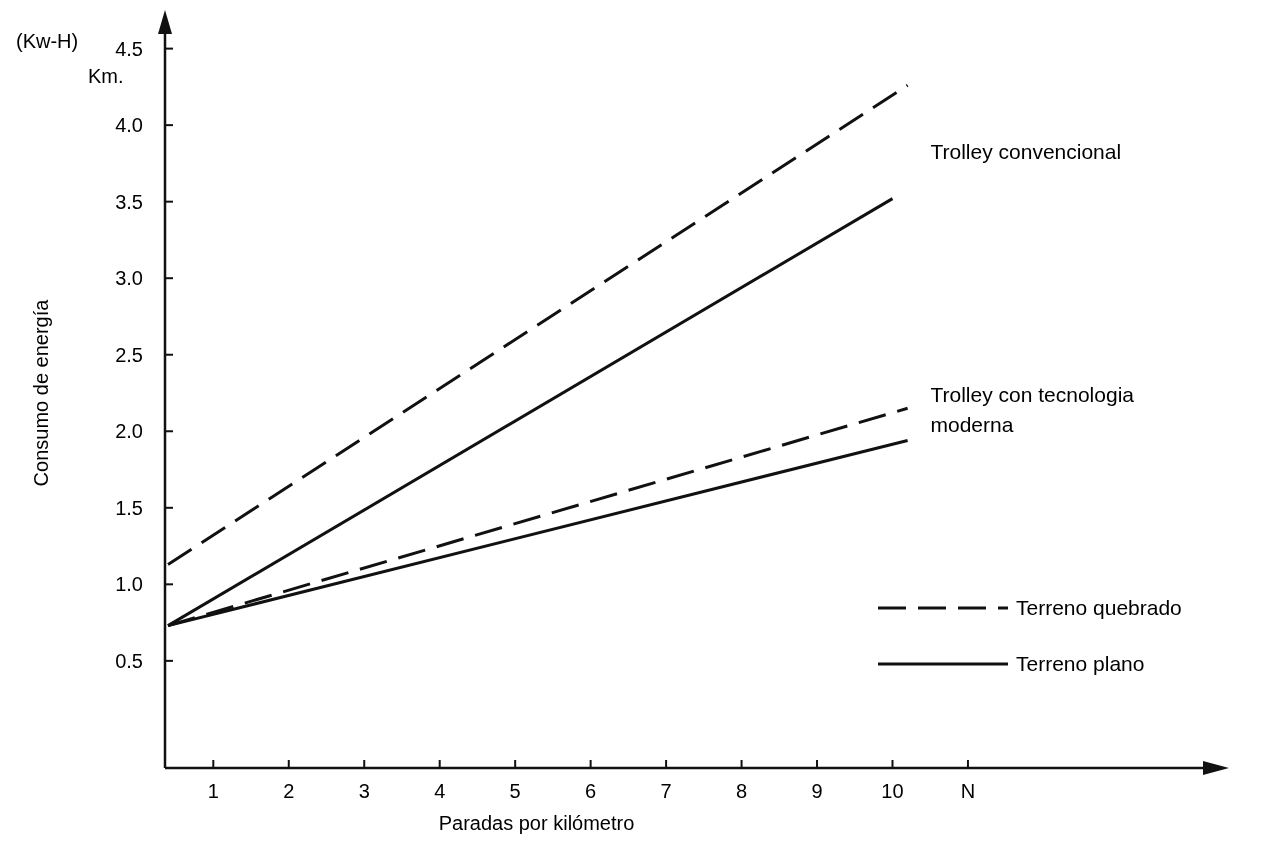  I want to click on x-tick-label: 4, so click(440, 791).